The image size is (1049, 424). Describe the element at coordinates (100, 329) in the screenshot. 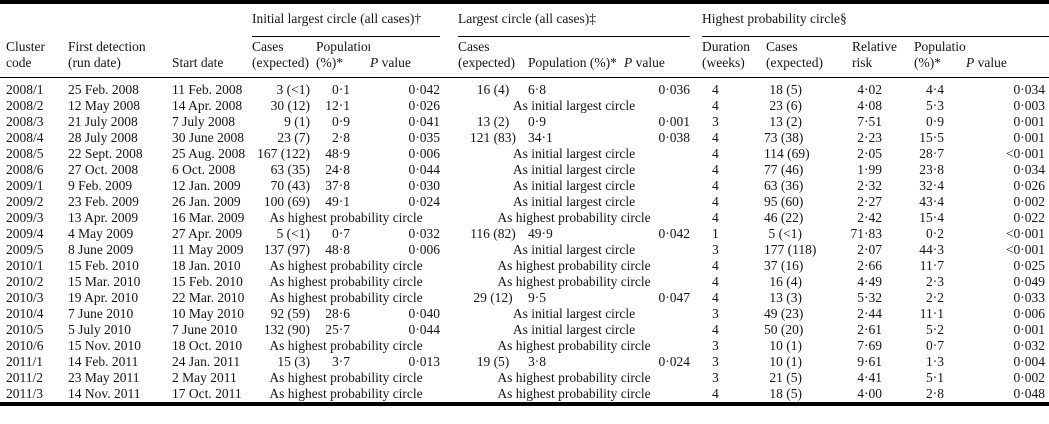

I see `cell-first-detection: 5 July 2010` at that location.